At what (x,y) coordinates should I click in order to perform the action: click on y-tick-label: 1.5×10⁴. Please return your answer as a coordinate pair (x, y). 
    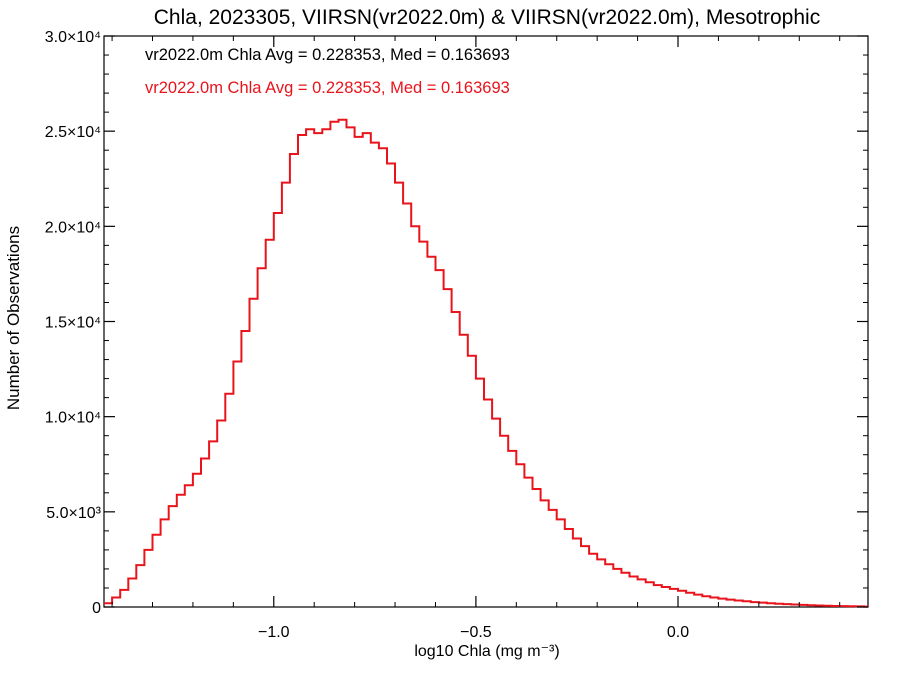
    Looking at the image, I should click on (73, 323).